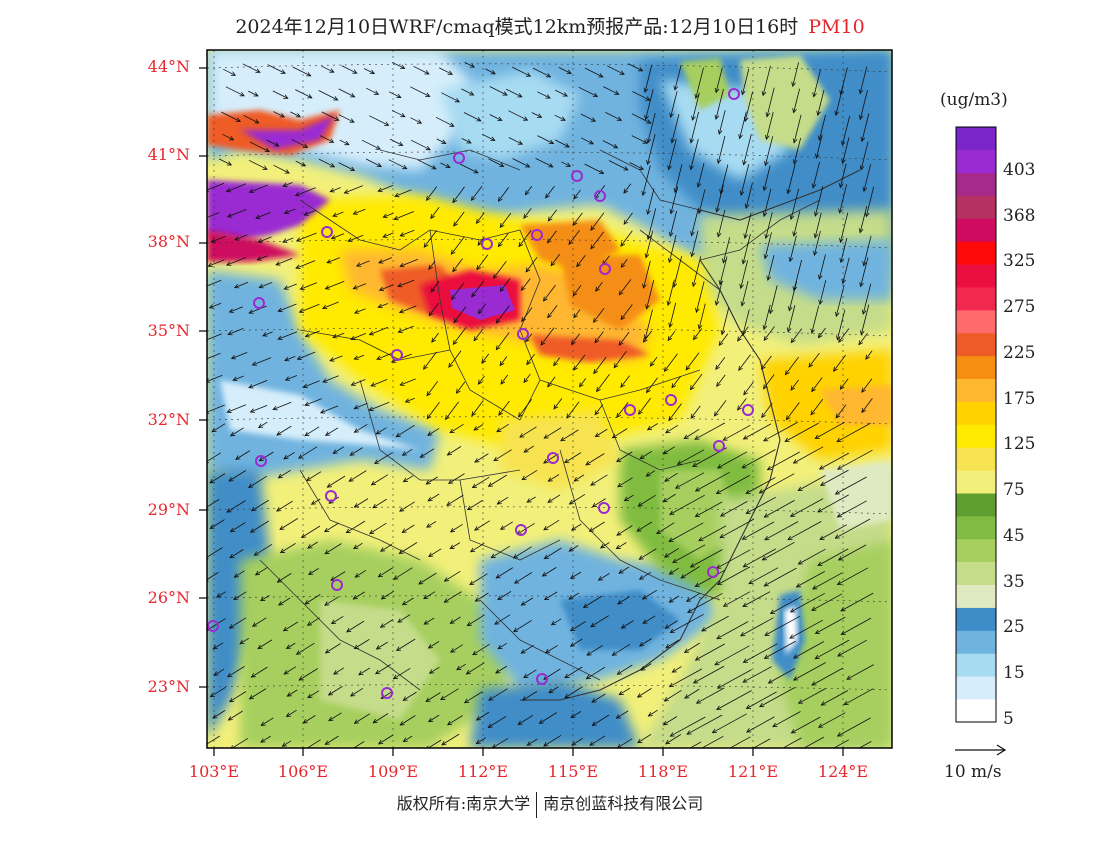  What do you see at coordinates (537, 804) in the screenshot?
I see `footer-separator` at bounding box center [537, 804].